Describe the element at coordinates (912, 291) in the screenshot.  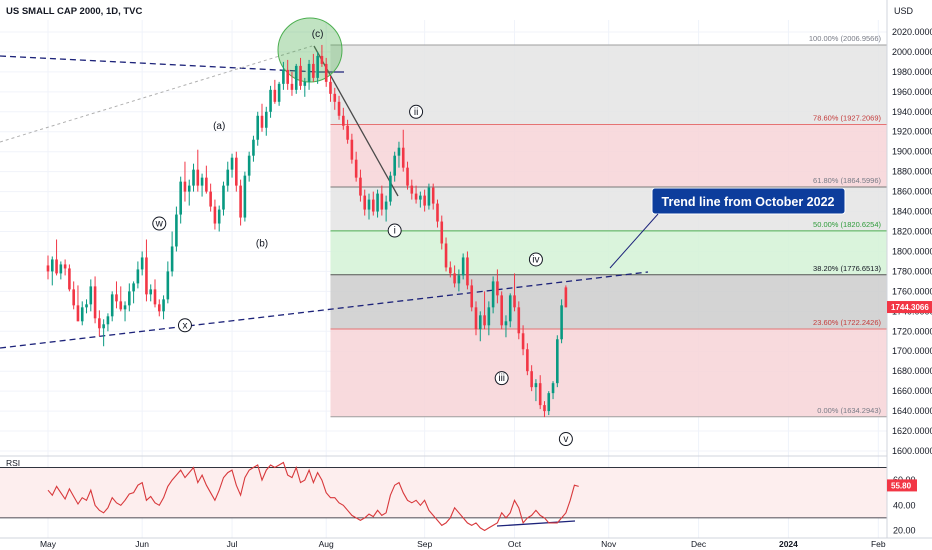
I see `price-tick-label: 1760.0000` at that location.